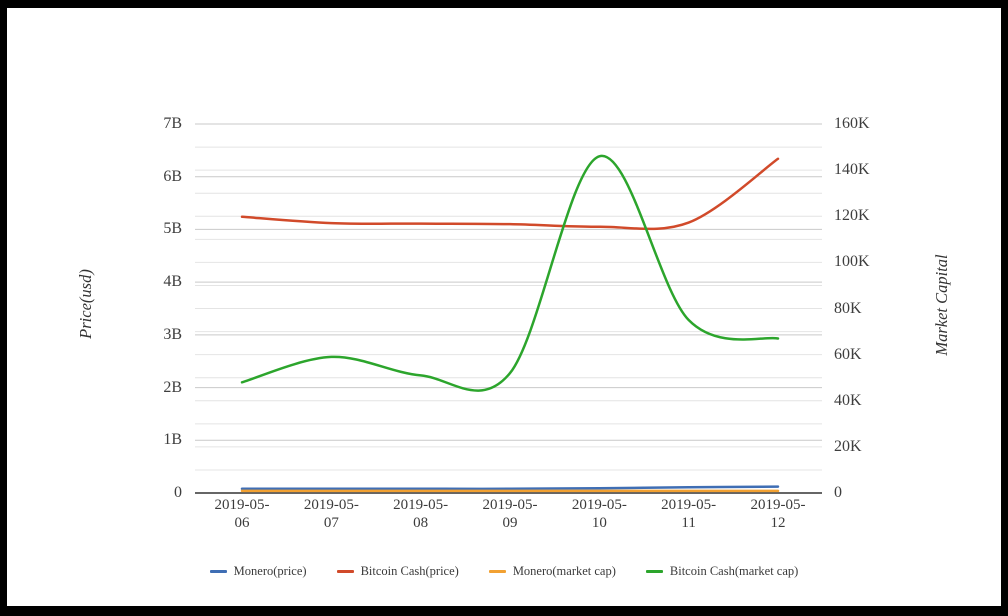  Describe the element at coordinates (838, 492) in the screenshot. I see `right-axis-tick-label: 0` at that location.